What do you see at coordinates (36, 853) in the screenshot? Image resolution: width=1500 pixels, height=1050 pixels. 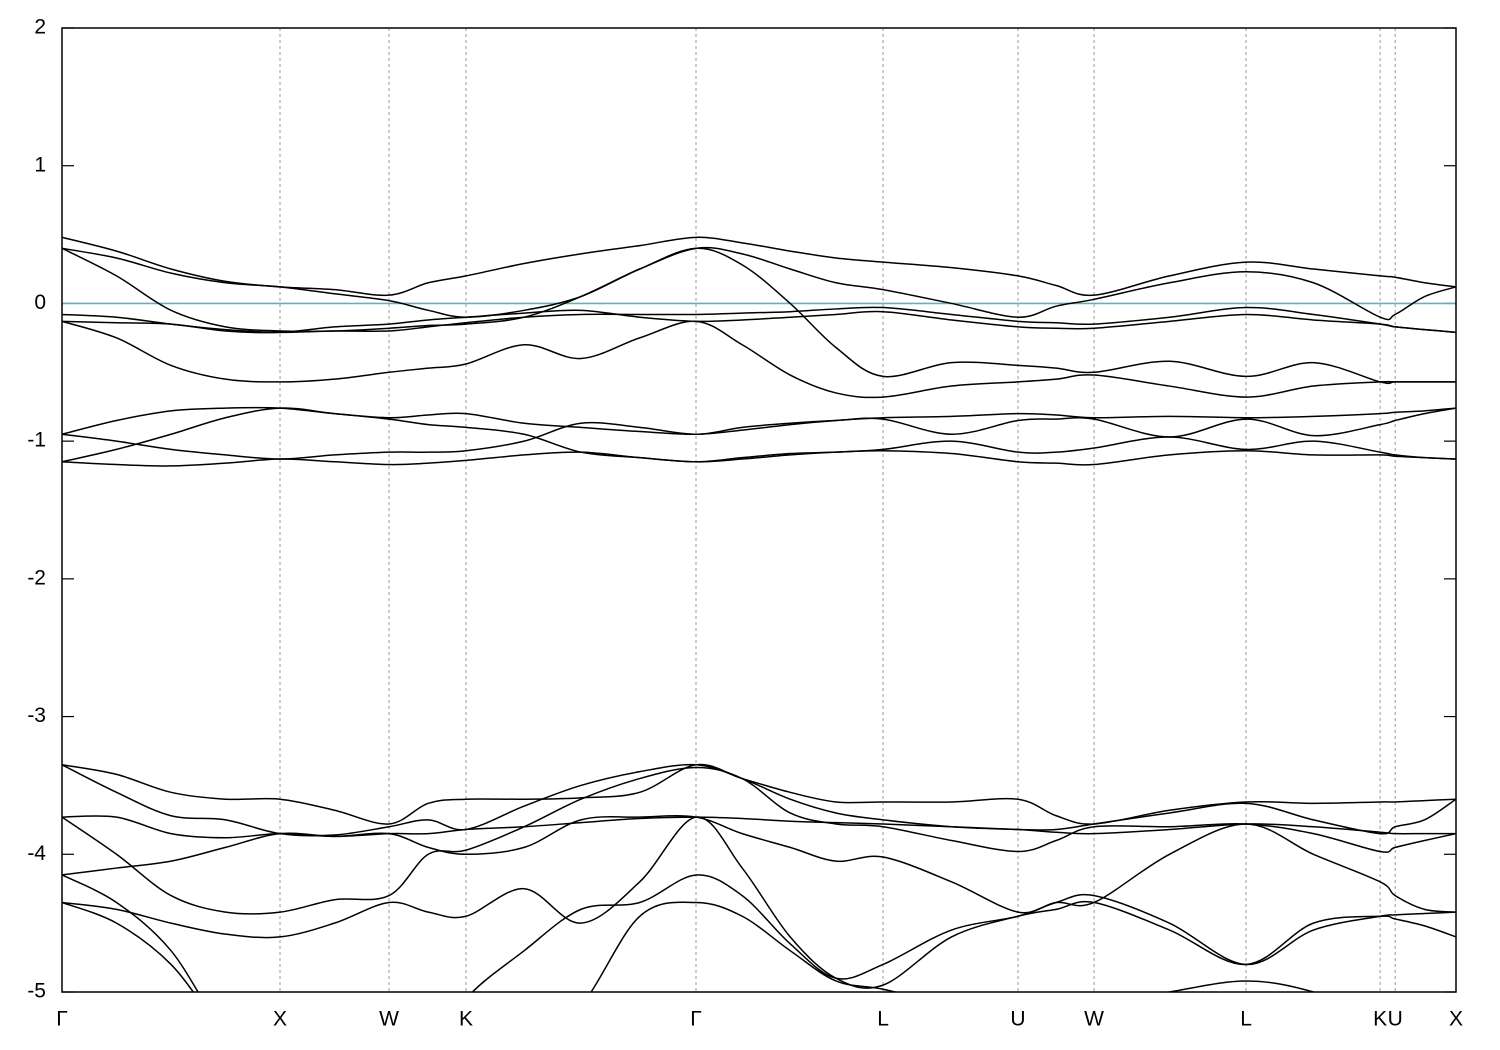 I see `y-tick-label: -4` at bounding box center [36, 853].